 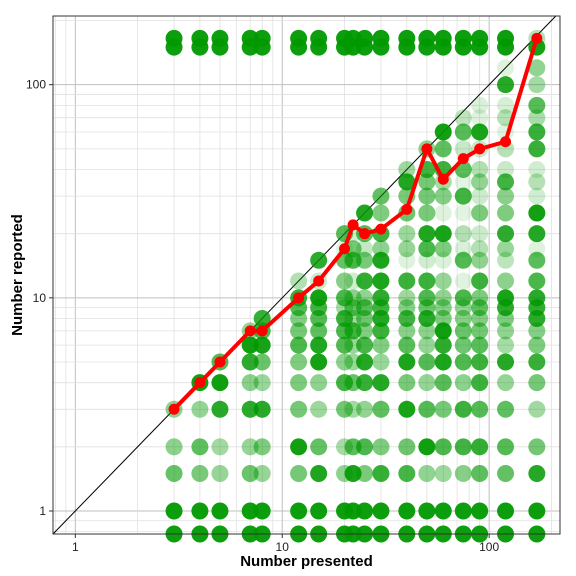 What do you see at coordinates (306, 561) in the screenshot?
I see `x-axis-title: Number presented` at bounding box center [306, 561].